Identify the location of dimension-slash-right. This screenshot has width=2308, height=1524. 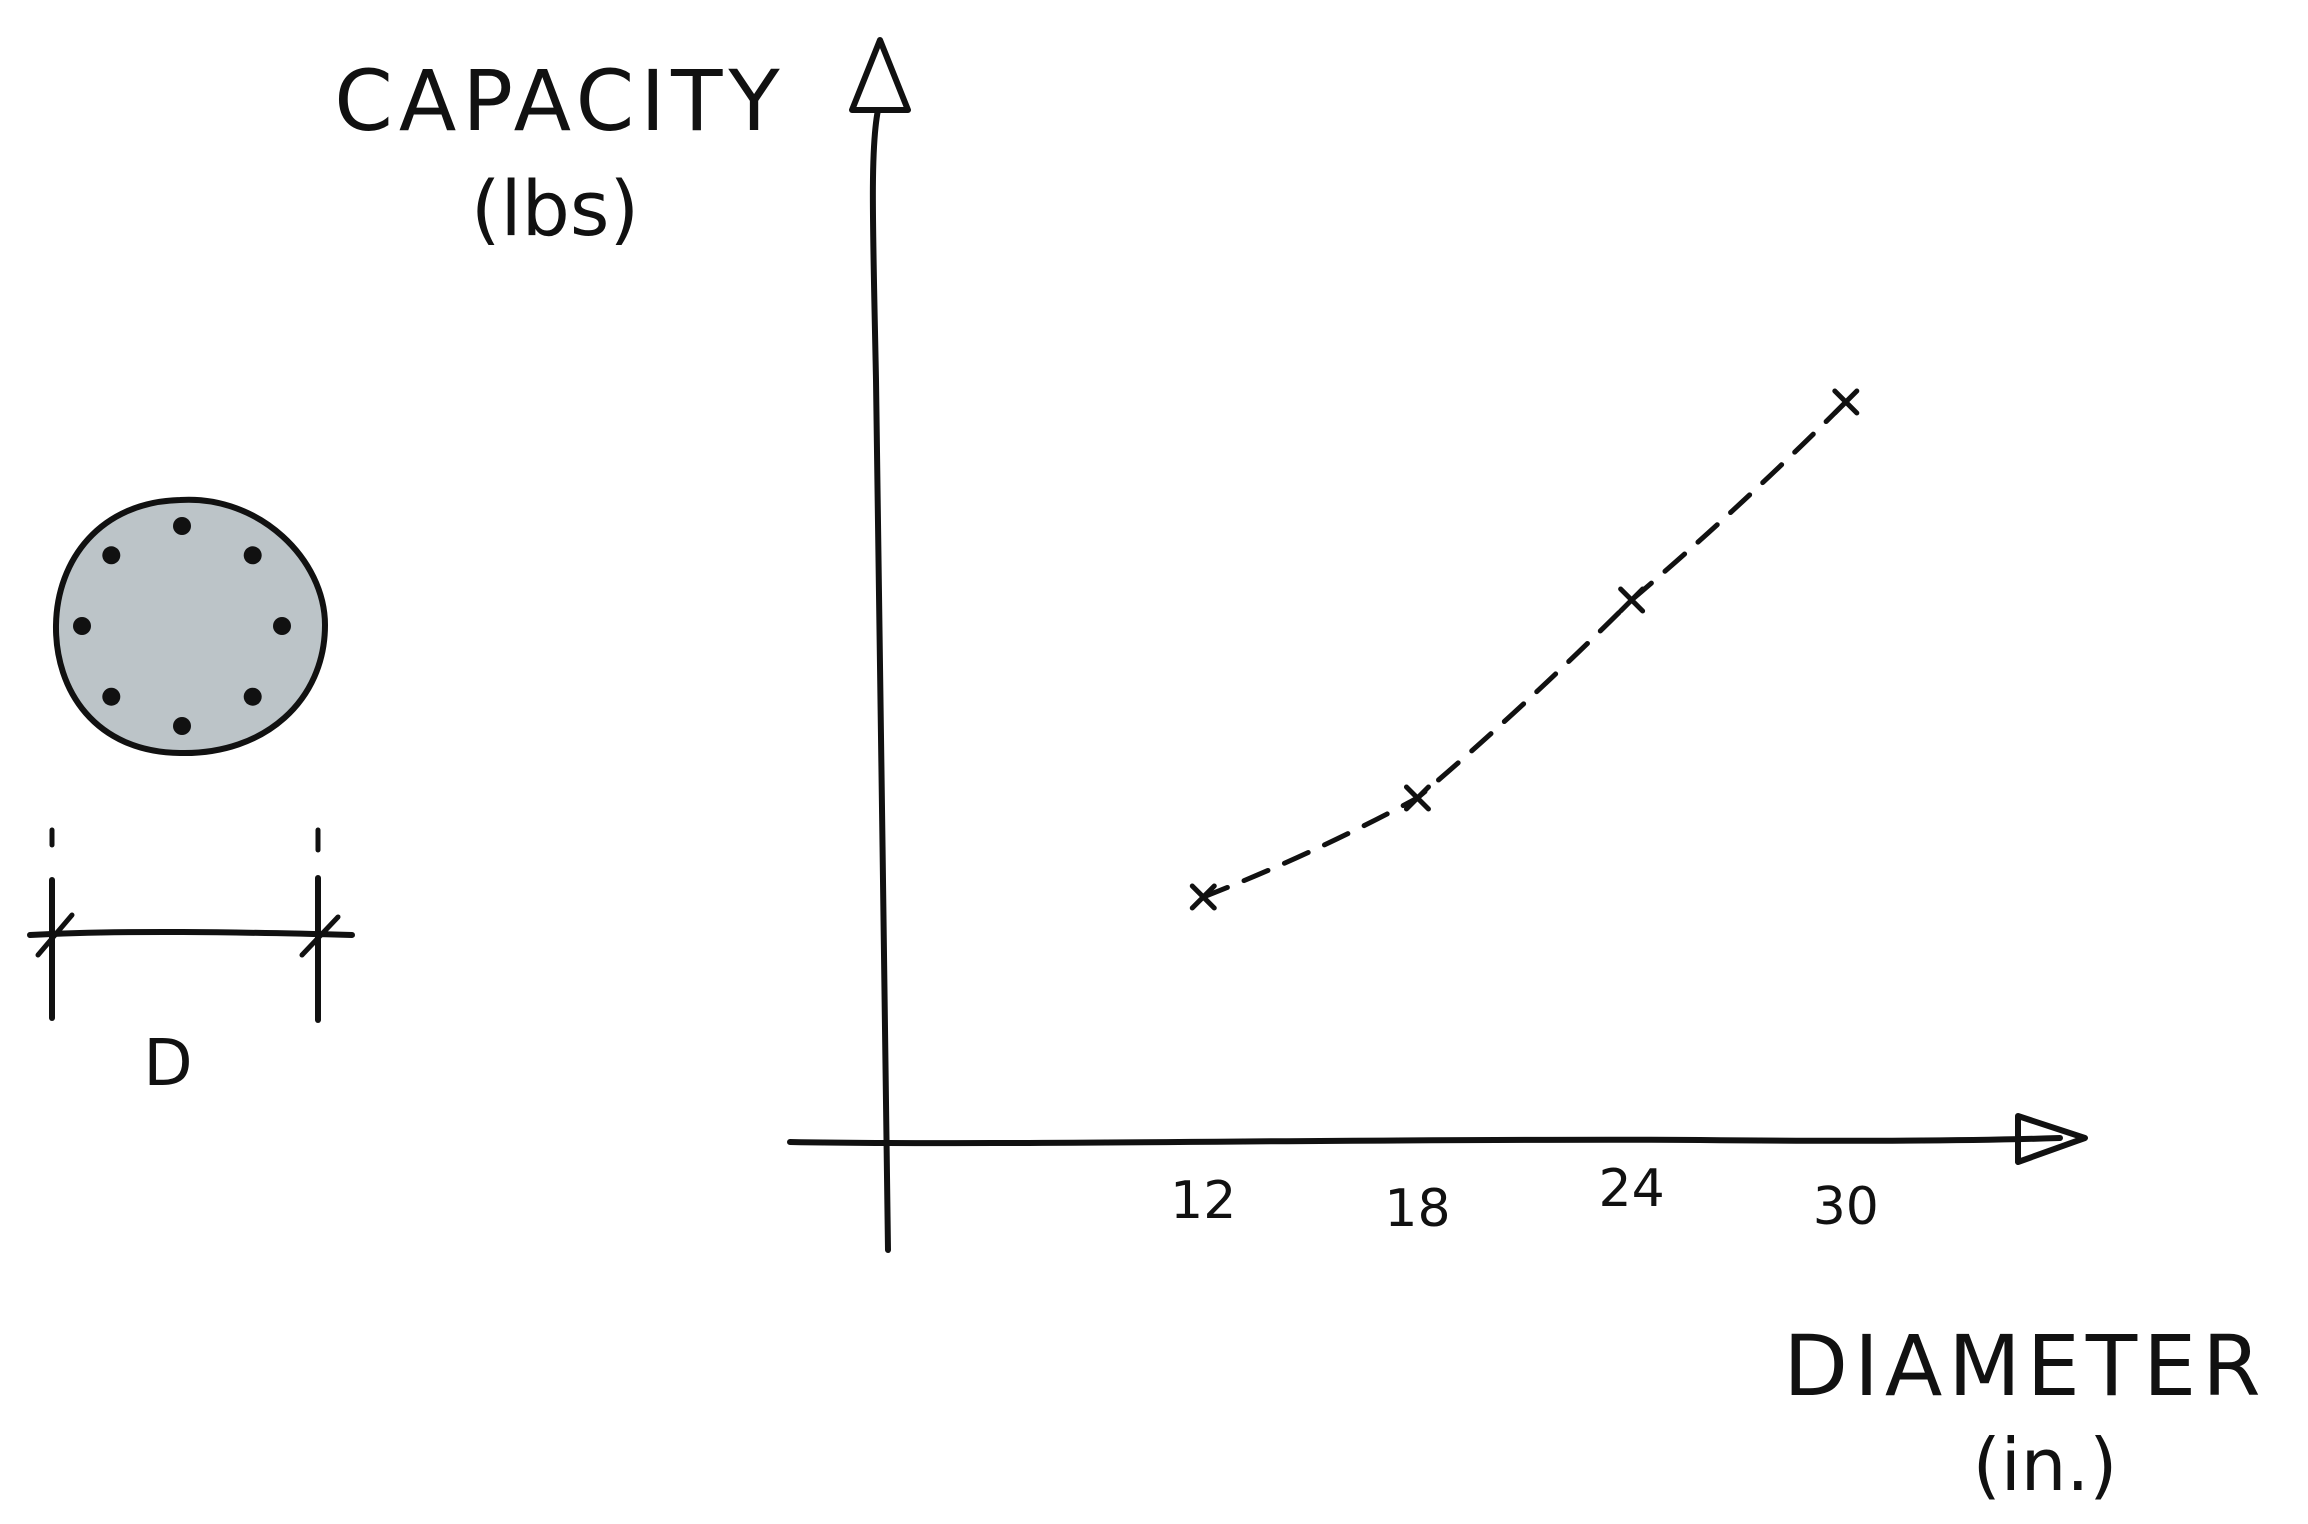
(320, 936).